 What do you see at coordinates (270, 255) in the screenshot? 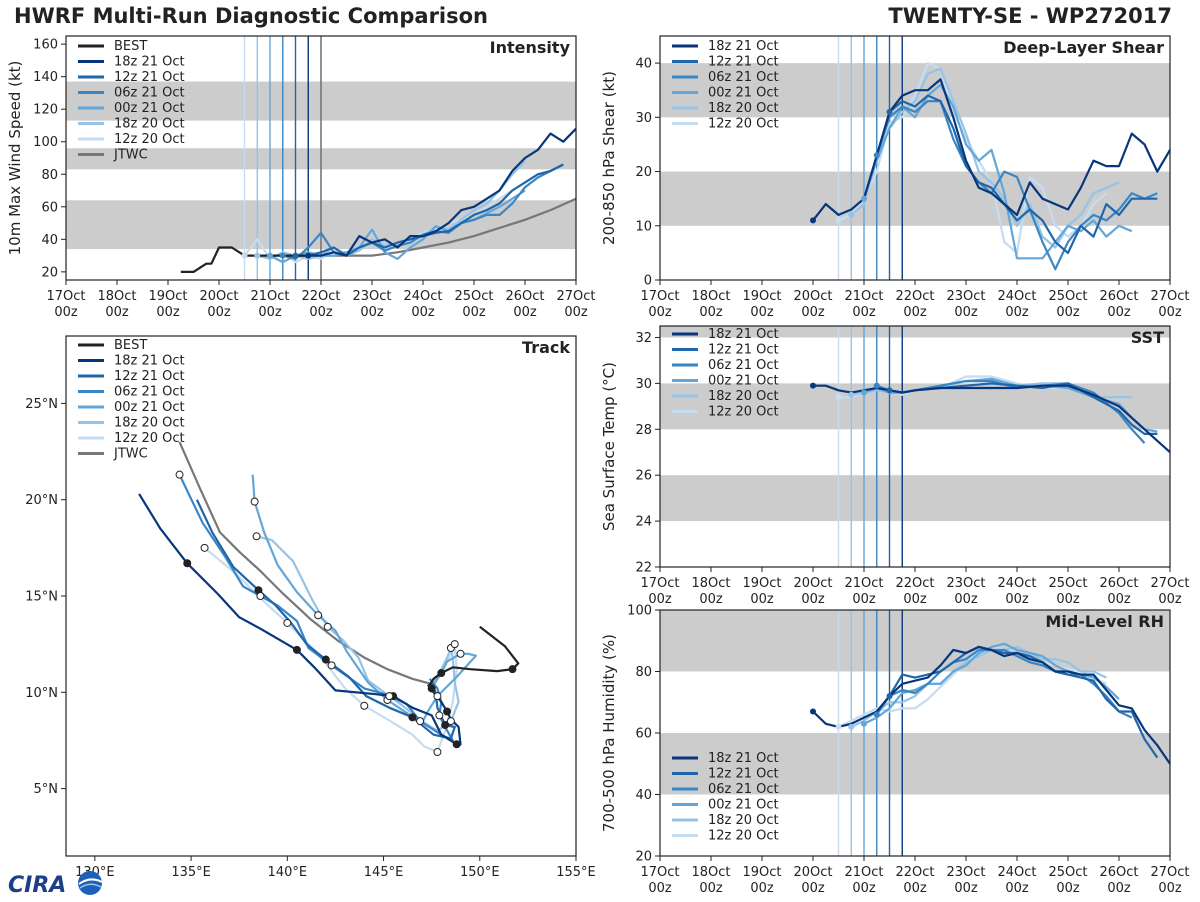
I see `init-point-r00z21` at bounding box center [270, 255].